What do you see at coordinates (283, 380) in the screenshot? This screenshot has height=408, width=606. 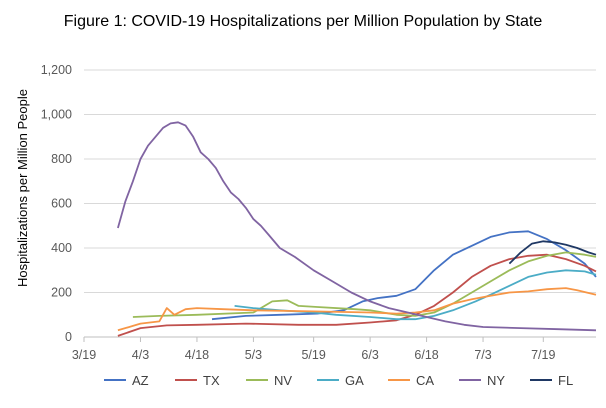 I see `legend-label: NV` at bounding box center [283, 380].